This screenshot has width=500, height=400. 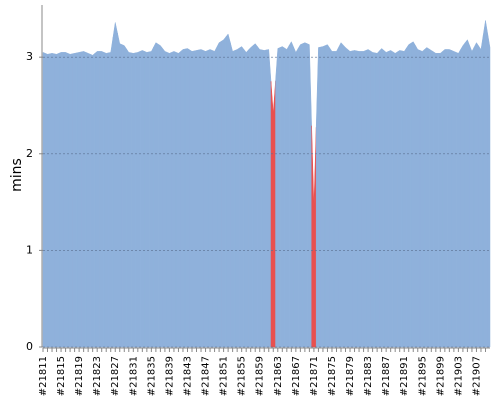 What do you see at coordinates (296, 376) in the screenshot?
I see `x-tick-label: #21867` at bounding box center [296, 376].